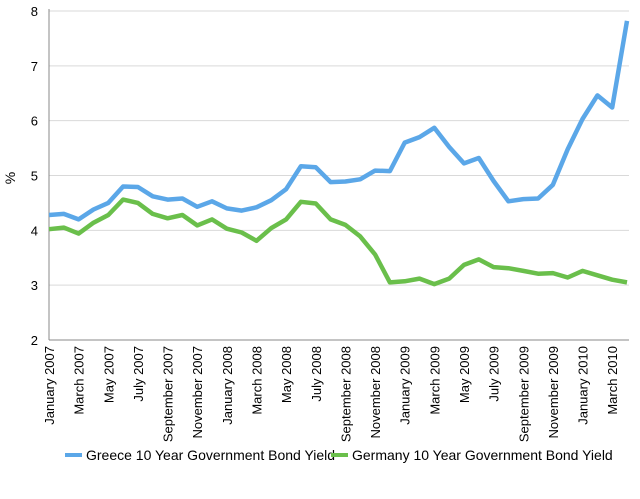  What do you see at coordinates (197, 392) in the screenshot?
I see `x-tick-label: November 2007` at bounding box center [197, 392].